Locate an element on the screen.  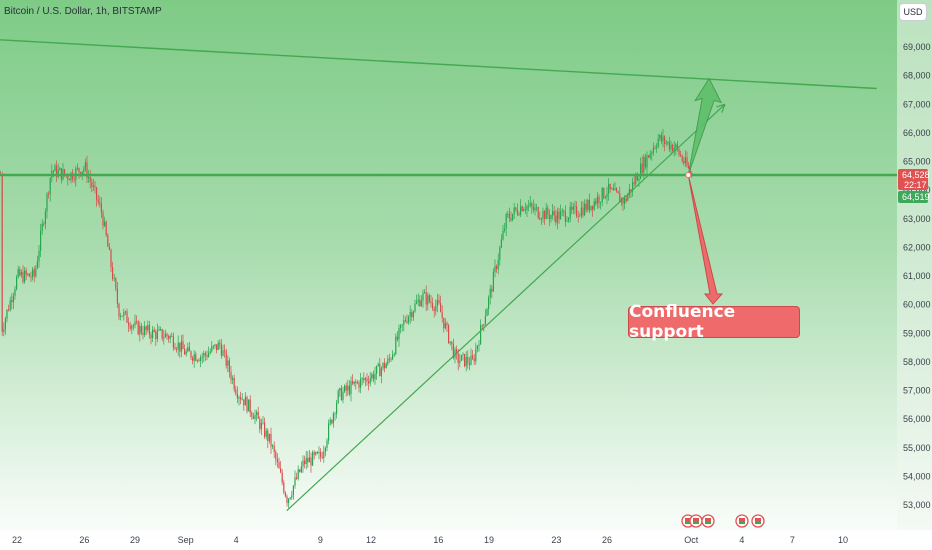
currency-button: USD is located at coordinates (913, 12).